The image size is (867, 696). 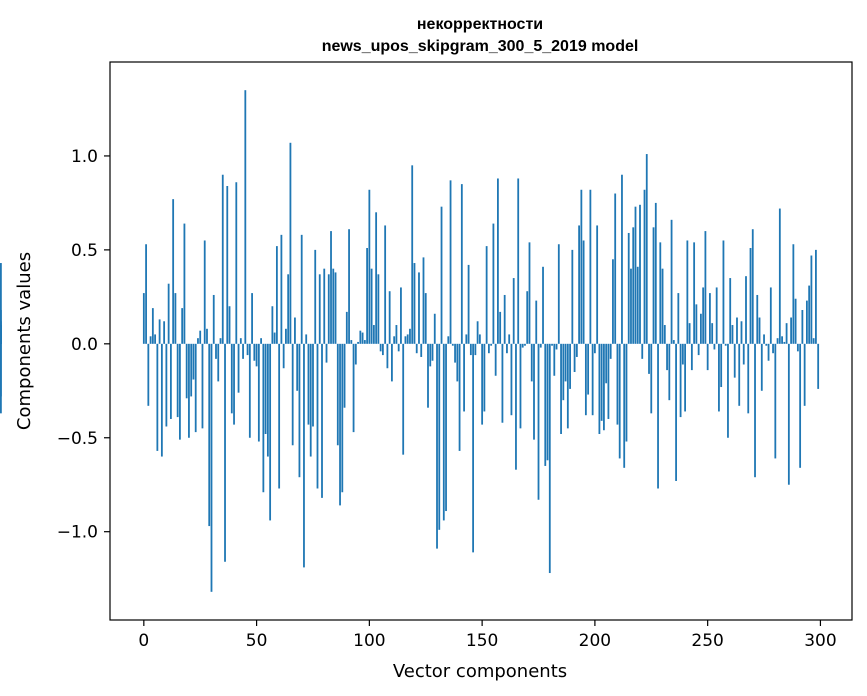 I want to click on y-tick-label: −1.0, so click(x=77, y=533).